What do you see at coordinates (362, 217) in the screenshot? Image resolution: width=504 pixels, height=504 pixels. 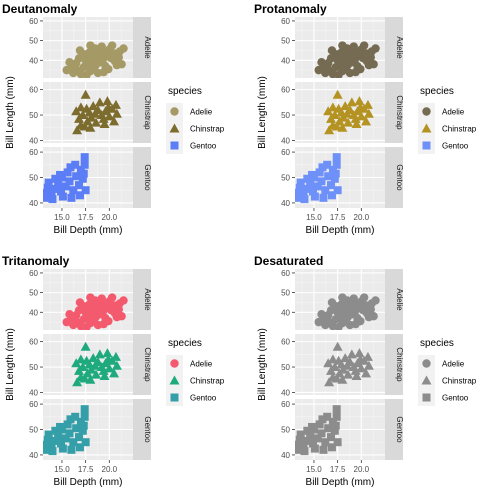 I see `x-tick-label: 20.0` at bounding box center [362, 217].